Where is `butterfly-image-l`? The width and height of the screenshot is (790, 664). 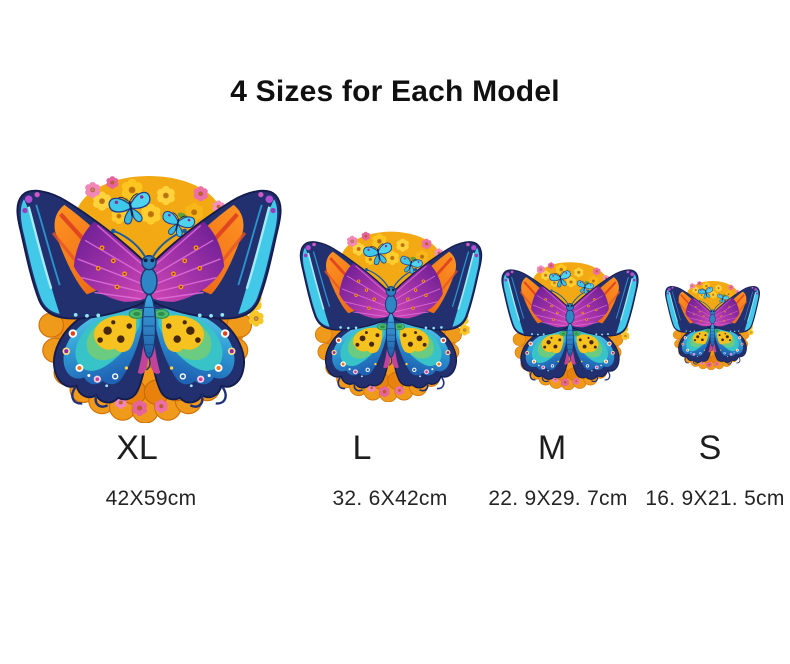 butterfly-image-l is located at coordinates (391, 312).